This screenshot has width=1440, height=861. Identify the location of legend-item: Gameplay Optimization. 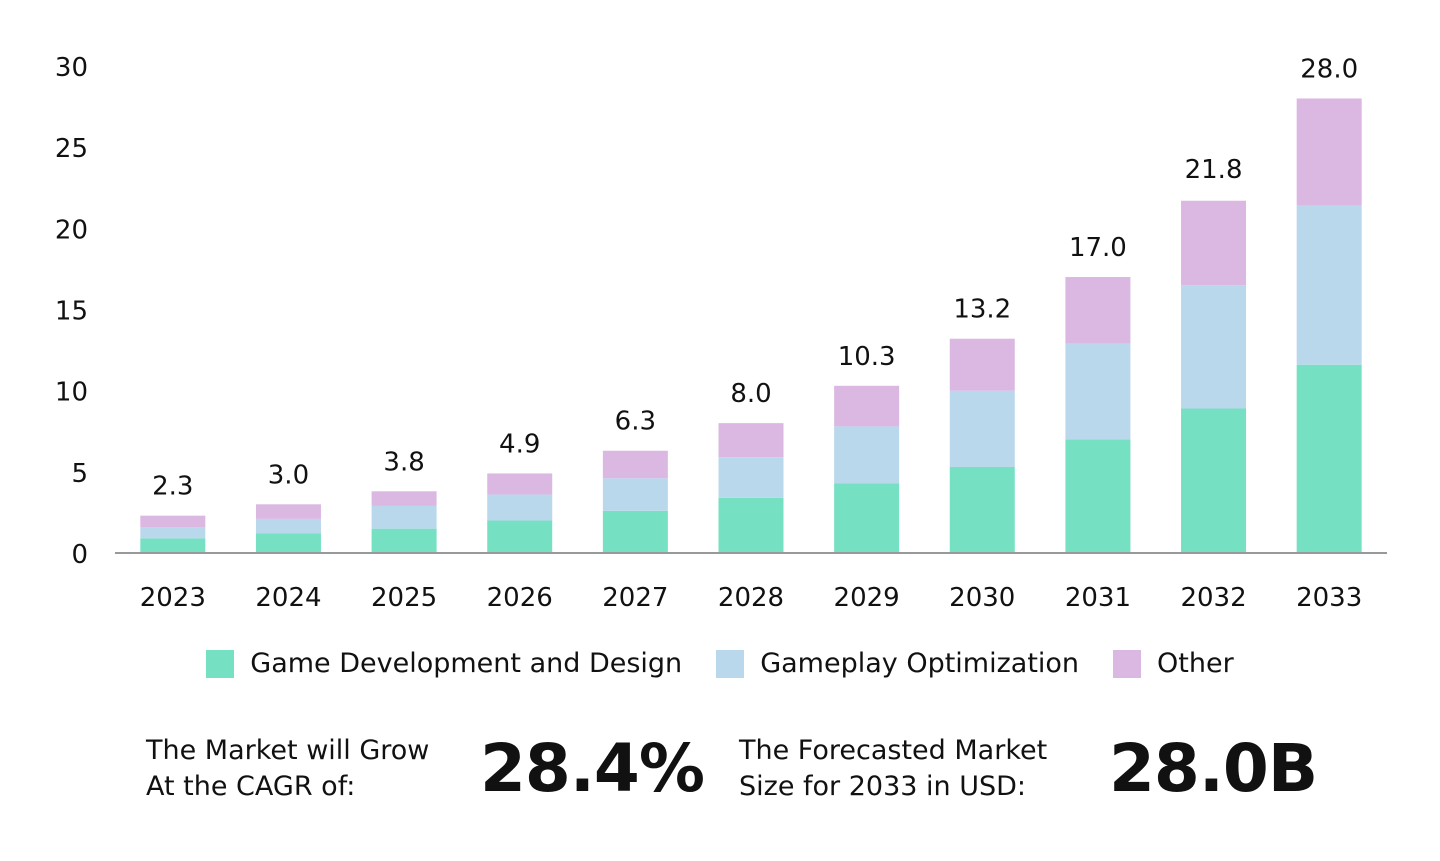
(897, 663).